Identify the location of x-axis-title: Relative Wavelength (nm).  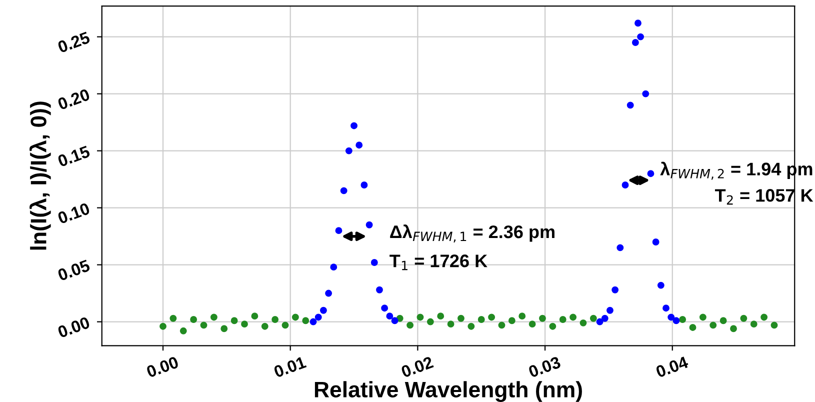
(448, 391).